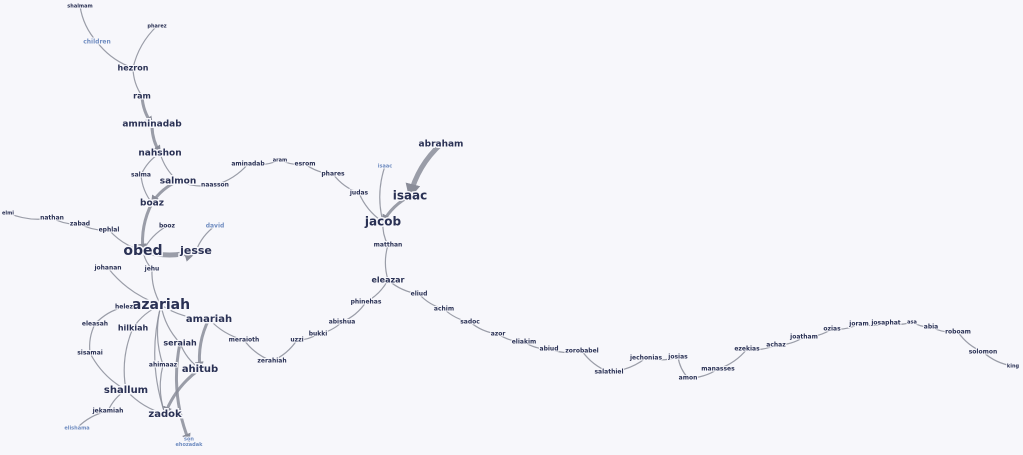 Image resolution: width=1023 pixels, height=455 pixels. What do you see at coordinates (76, 429) in the screenshot?
I see `node-elishama: elishama` at bounding box center [76, 429].